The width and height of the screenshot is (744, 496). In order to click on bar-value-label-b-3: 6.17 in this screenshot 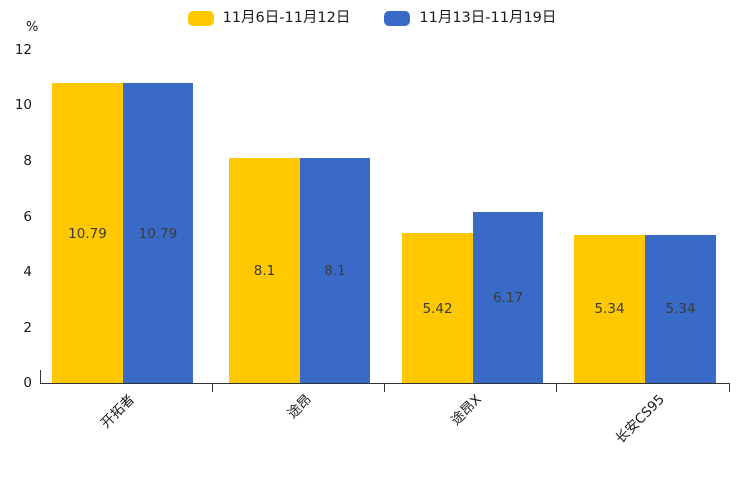, I will do `click(508, 298)`.